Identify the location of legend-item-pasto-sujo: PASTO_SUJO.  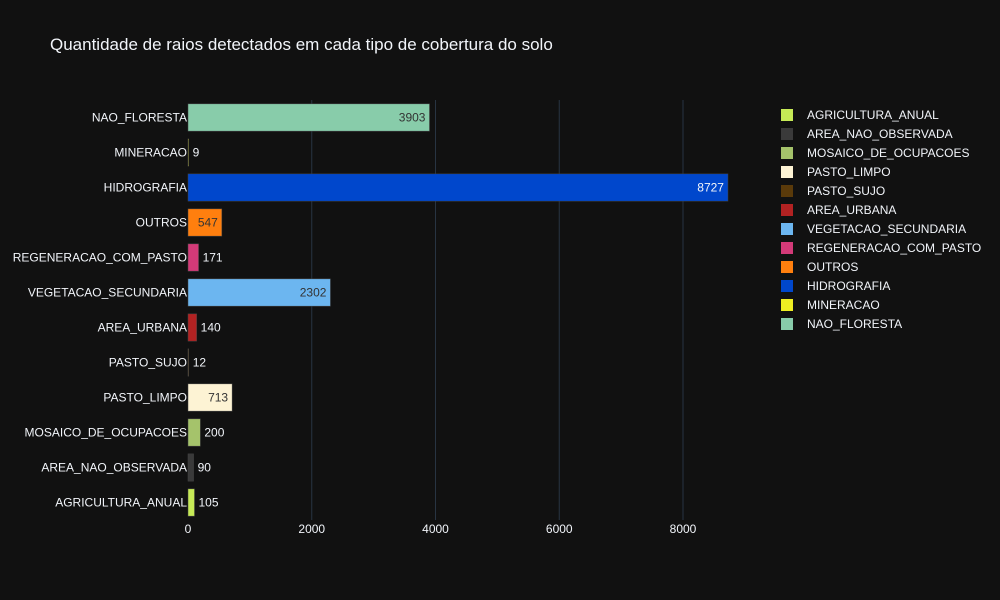
(833, 191).